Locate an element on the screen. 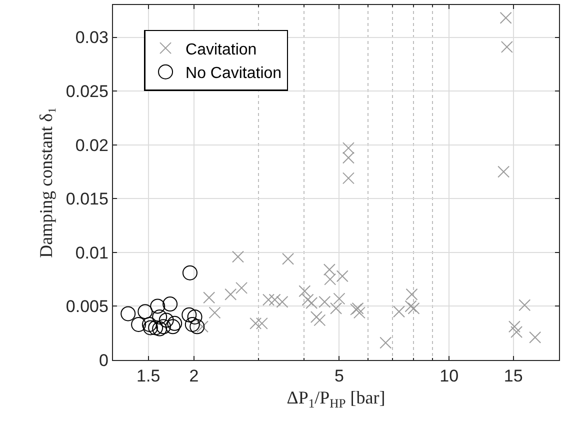  x-tick-label: 10 is located at coordinates (449, 376).